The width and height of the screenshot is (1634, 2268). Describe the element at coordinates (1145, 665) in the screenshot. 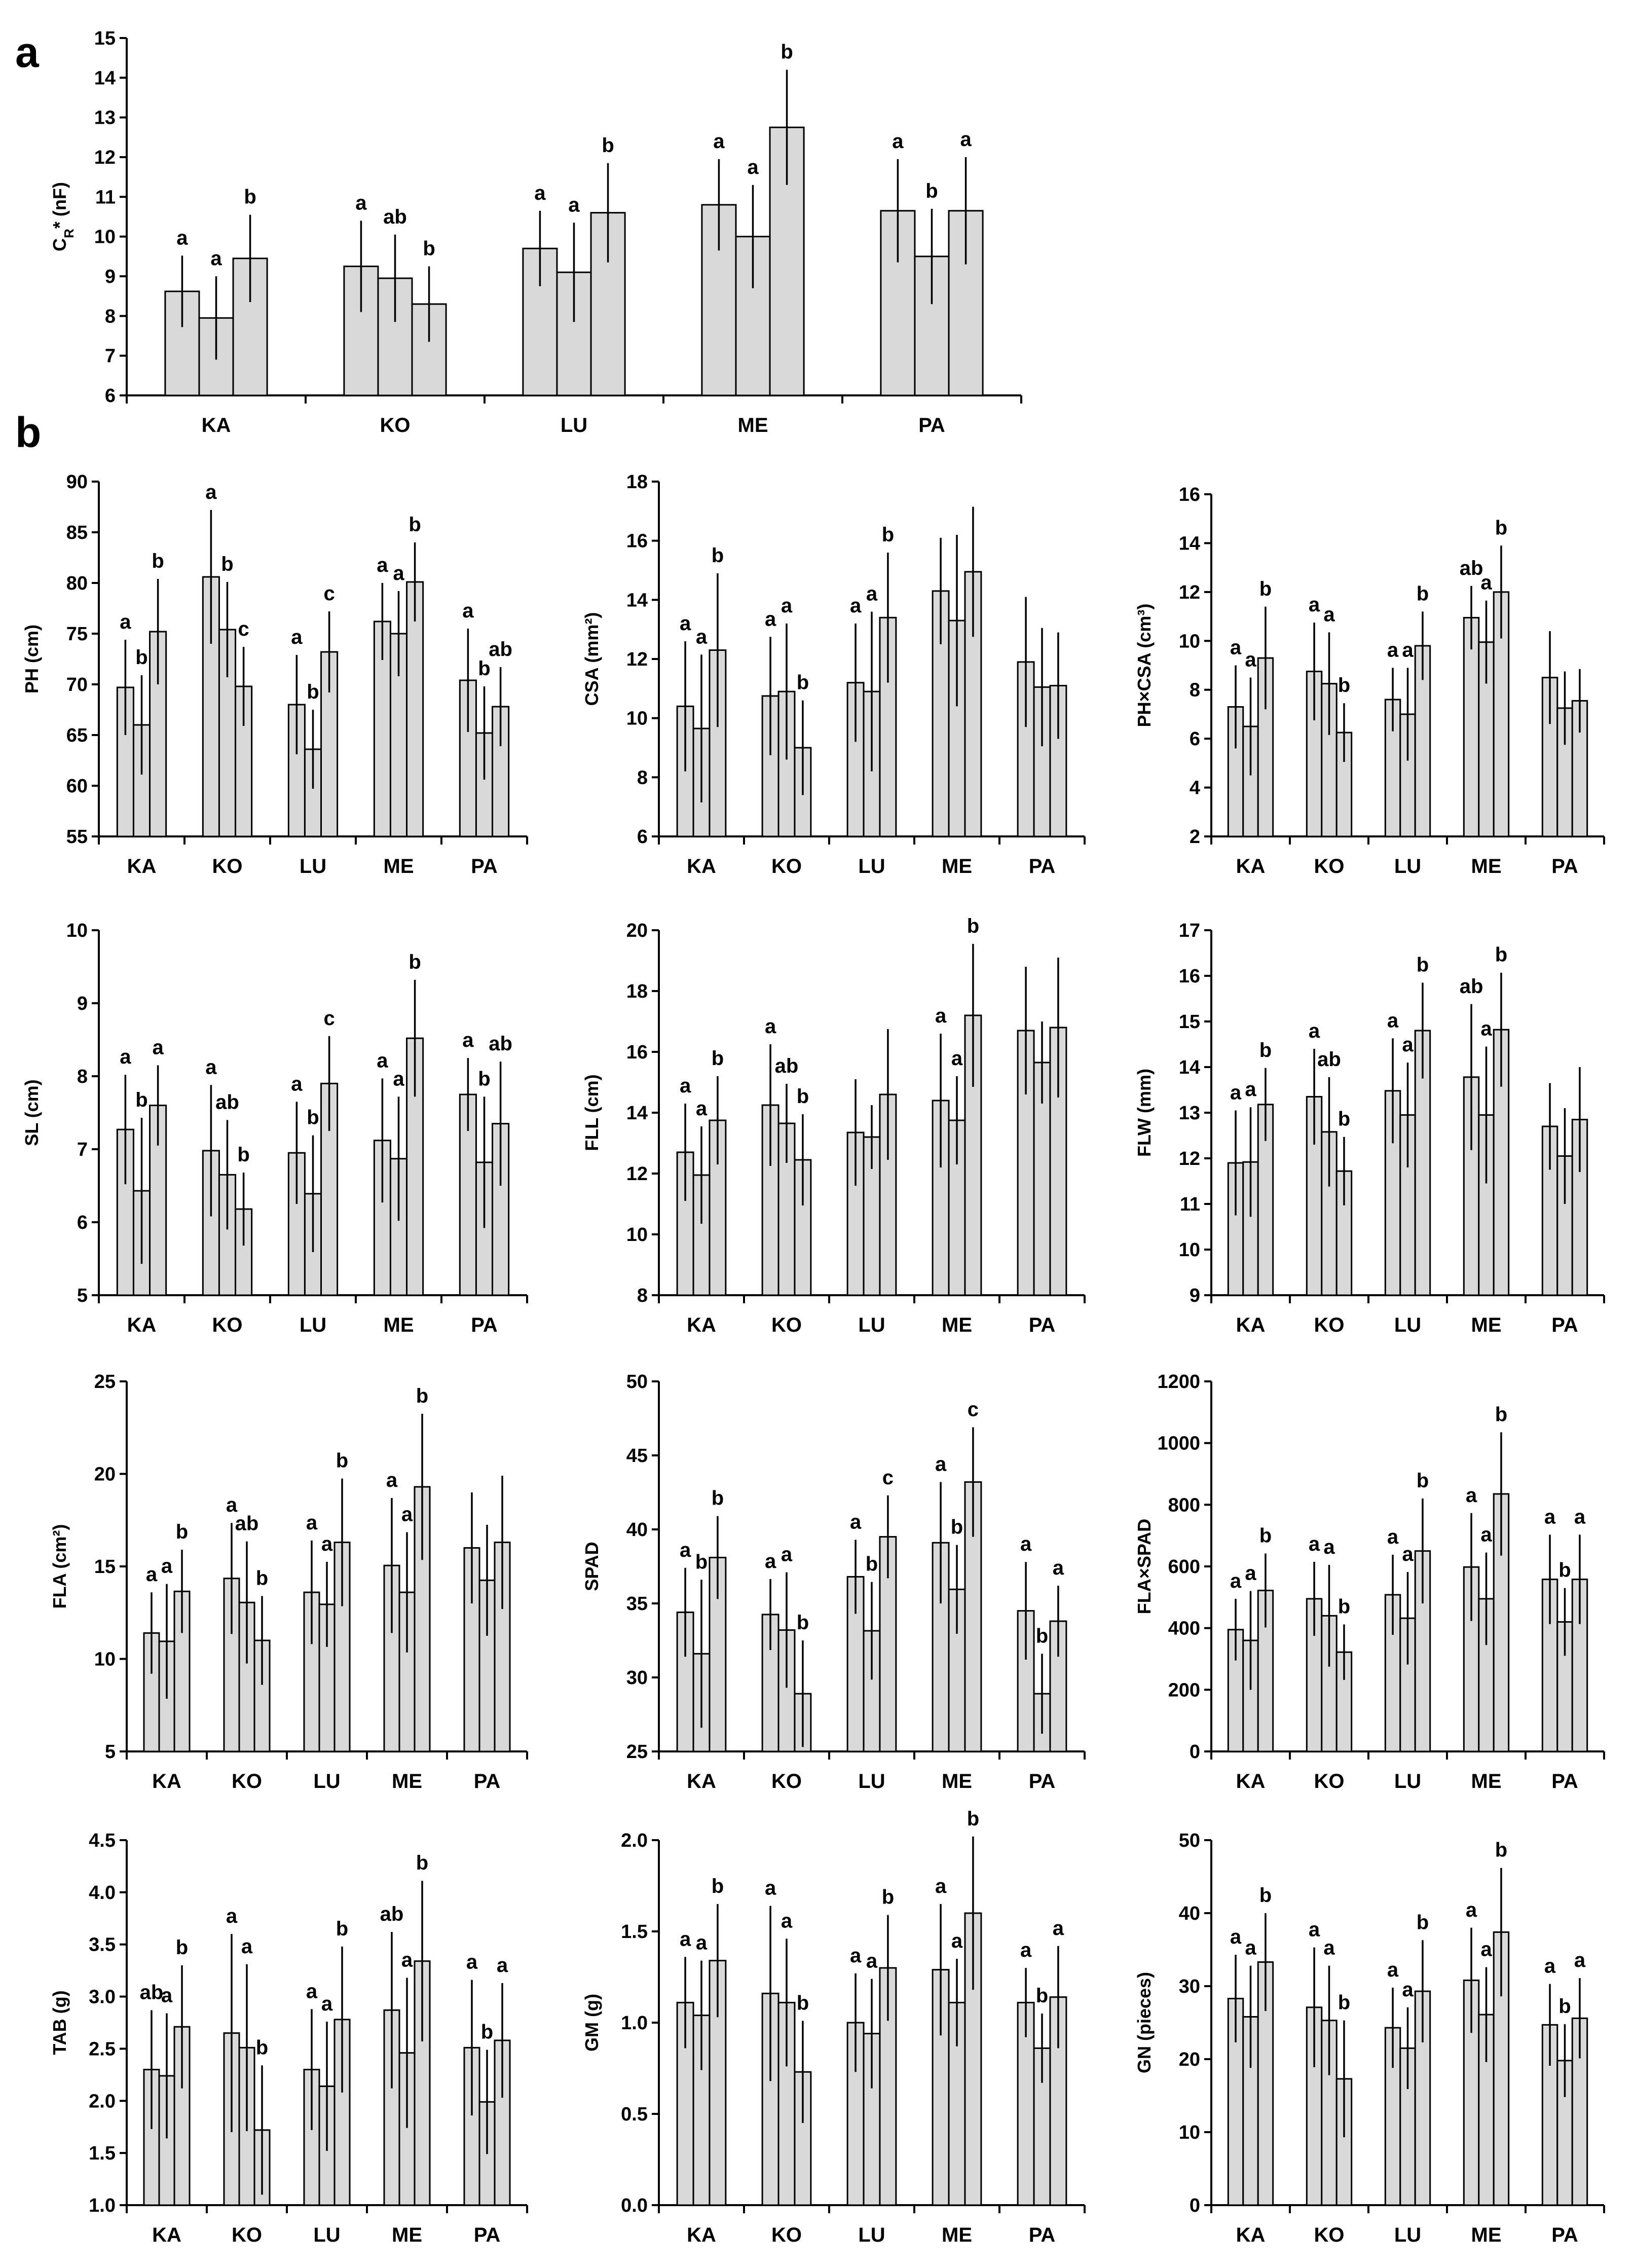

I see `y-axis-label: PH×CSA (cm³)` at that location.